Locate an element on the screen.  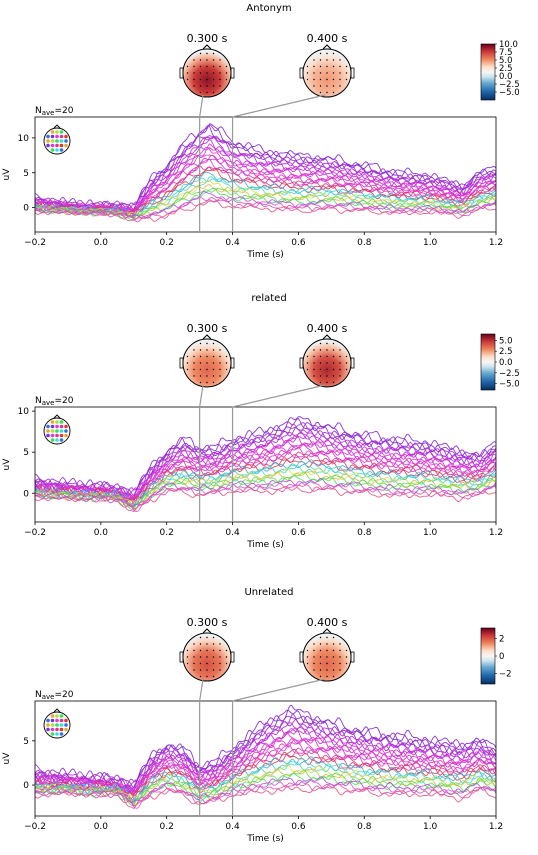
colorbar-tick-label: −2 is located at coordinates (505, 675).